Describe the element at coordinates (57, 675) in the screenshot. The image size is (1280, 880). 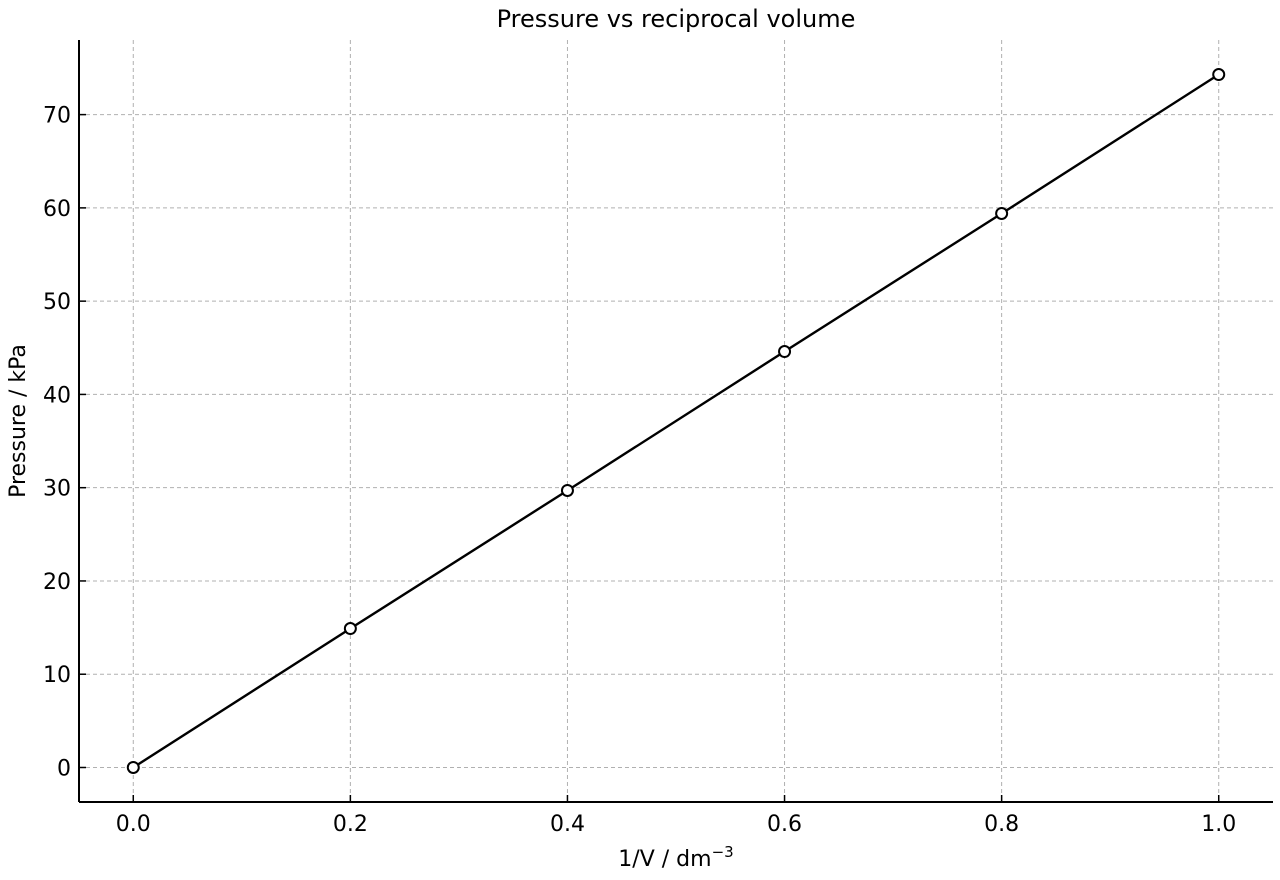
I see `y-tick-label: 10` at that location.